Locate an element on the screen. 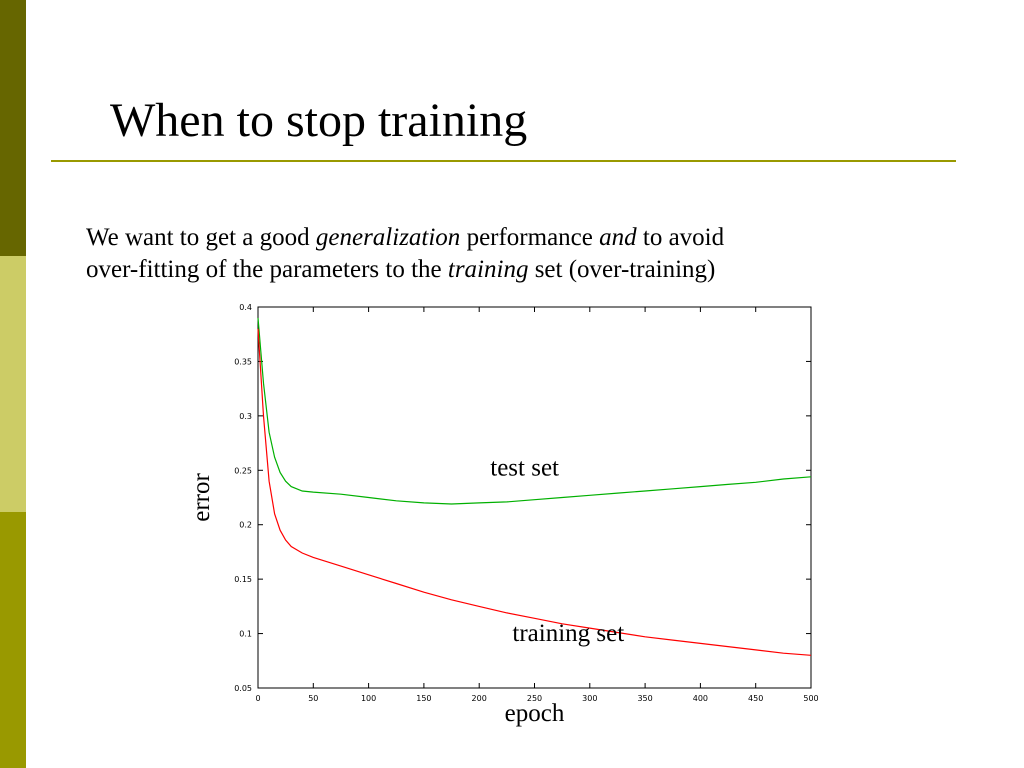  y-tick-label: 0.1 is located at coordinates (245, 634).